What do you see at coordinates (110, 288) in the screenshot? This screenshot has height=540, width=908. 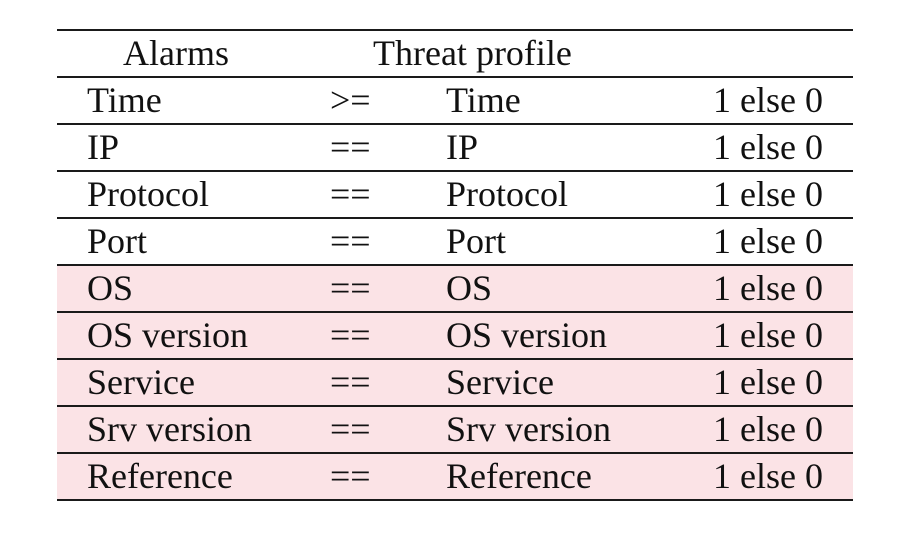 I see `alarm-cell: OS` at bounding box center [110, 288].